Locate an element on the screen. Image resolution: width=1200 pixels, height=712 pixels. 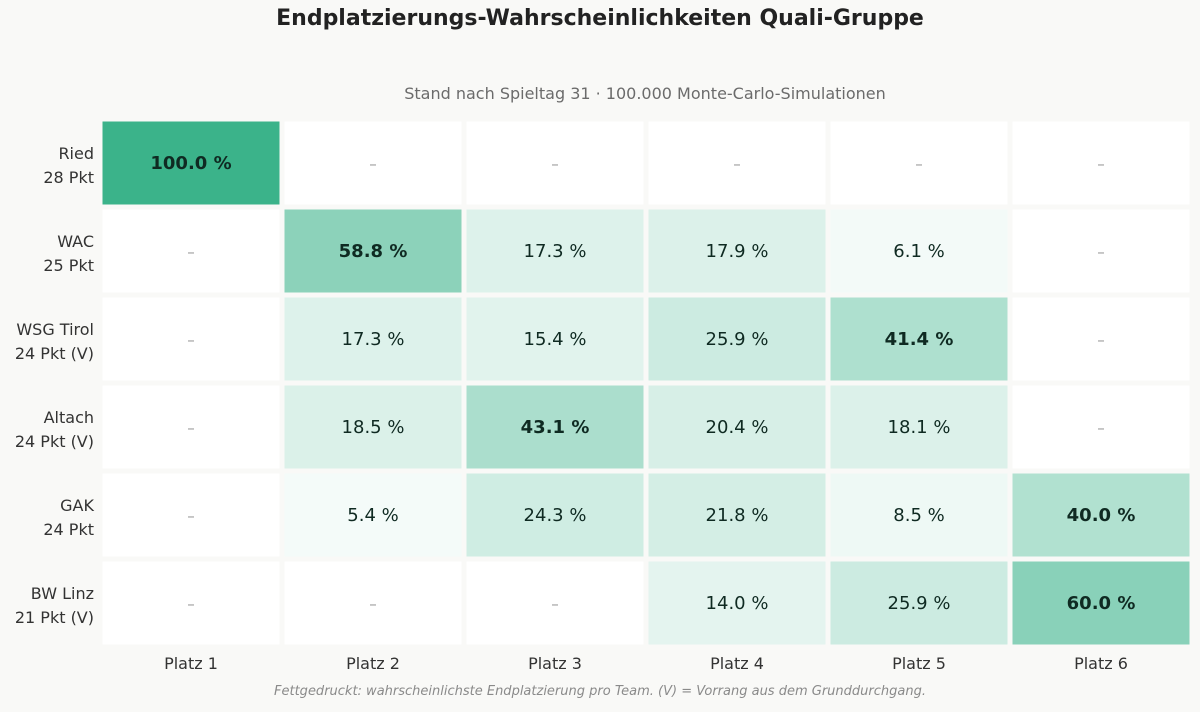
row-label-team: WSG Tirol is located at coordinates (55, 329).